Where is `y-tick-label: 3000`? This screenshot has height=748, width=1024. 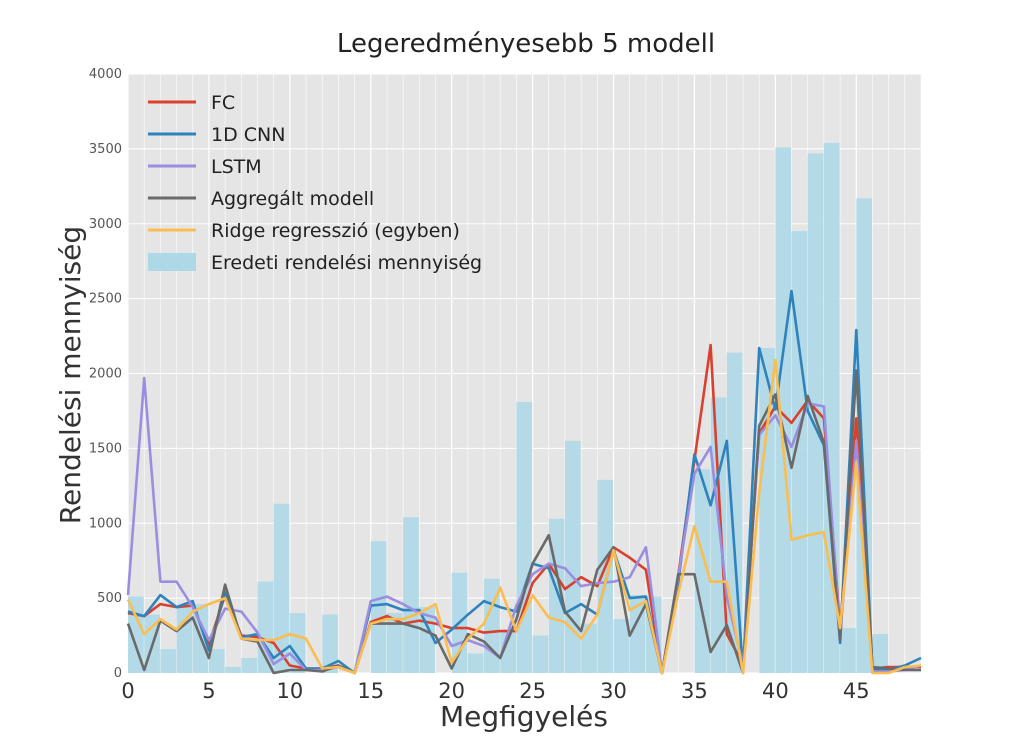 y-tick-label: 3000 is located at coordinates (105, 224).